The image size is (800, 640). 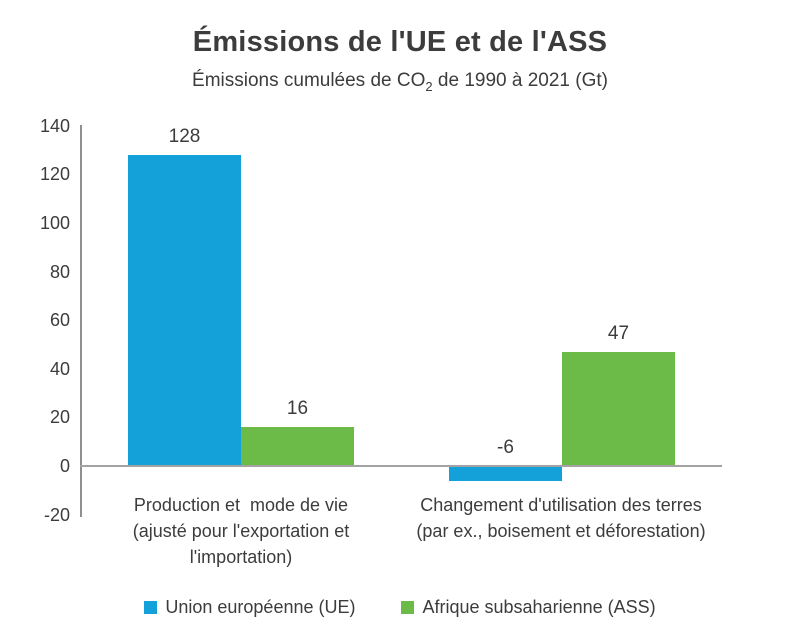 I want to click on y-tick-label: 120, so click(x=54, y=174).